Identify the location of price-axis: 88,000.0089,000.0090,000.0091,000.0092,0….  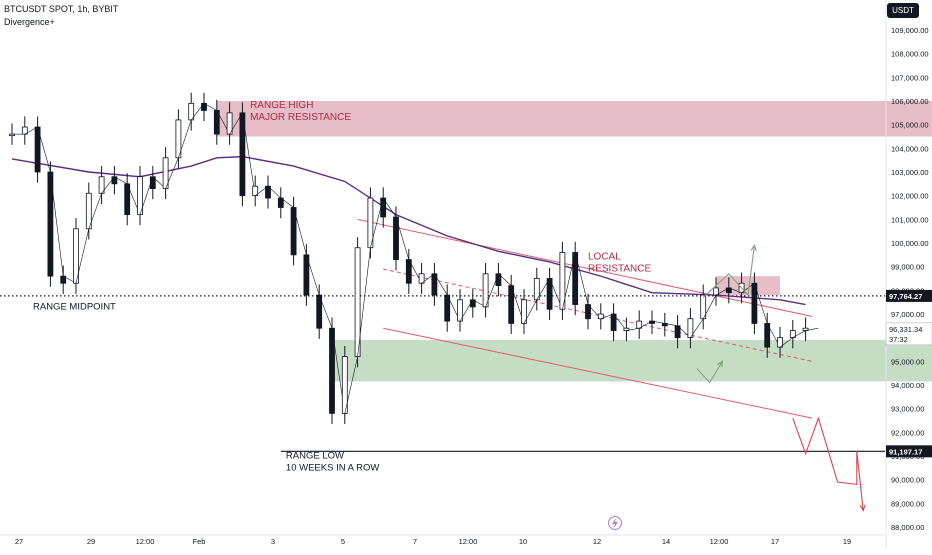
(908, 275).